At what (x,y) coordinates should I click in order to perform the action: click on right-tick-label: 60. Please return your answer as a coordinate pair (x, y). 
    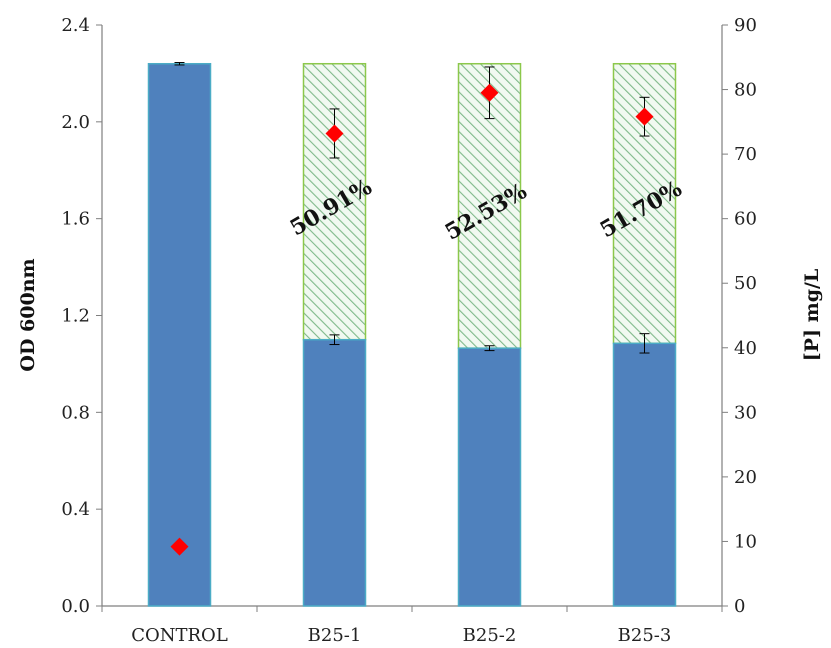
    Looking at the image, I should click on (745, 219).